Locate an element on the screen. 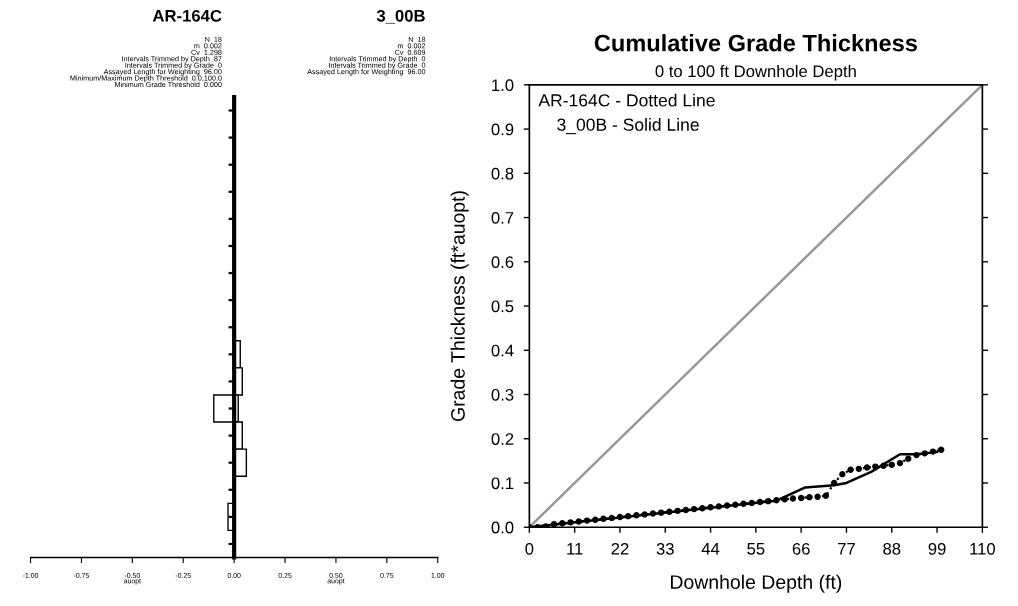 This screenshot has width=1018, height=606. y-tick-label: 0.9 is located at coordinates (502, 129).